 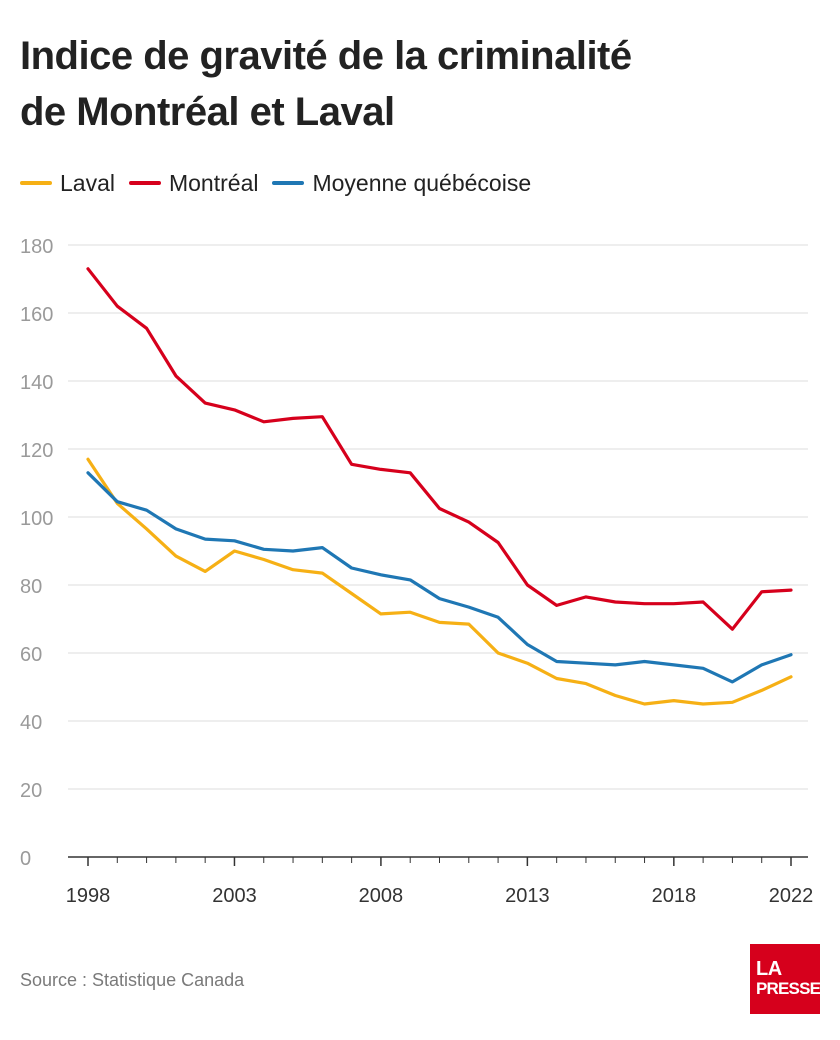 I want to click on logo-line-1: LA, so click(x=769, y=969).